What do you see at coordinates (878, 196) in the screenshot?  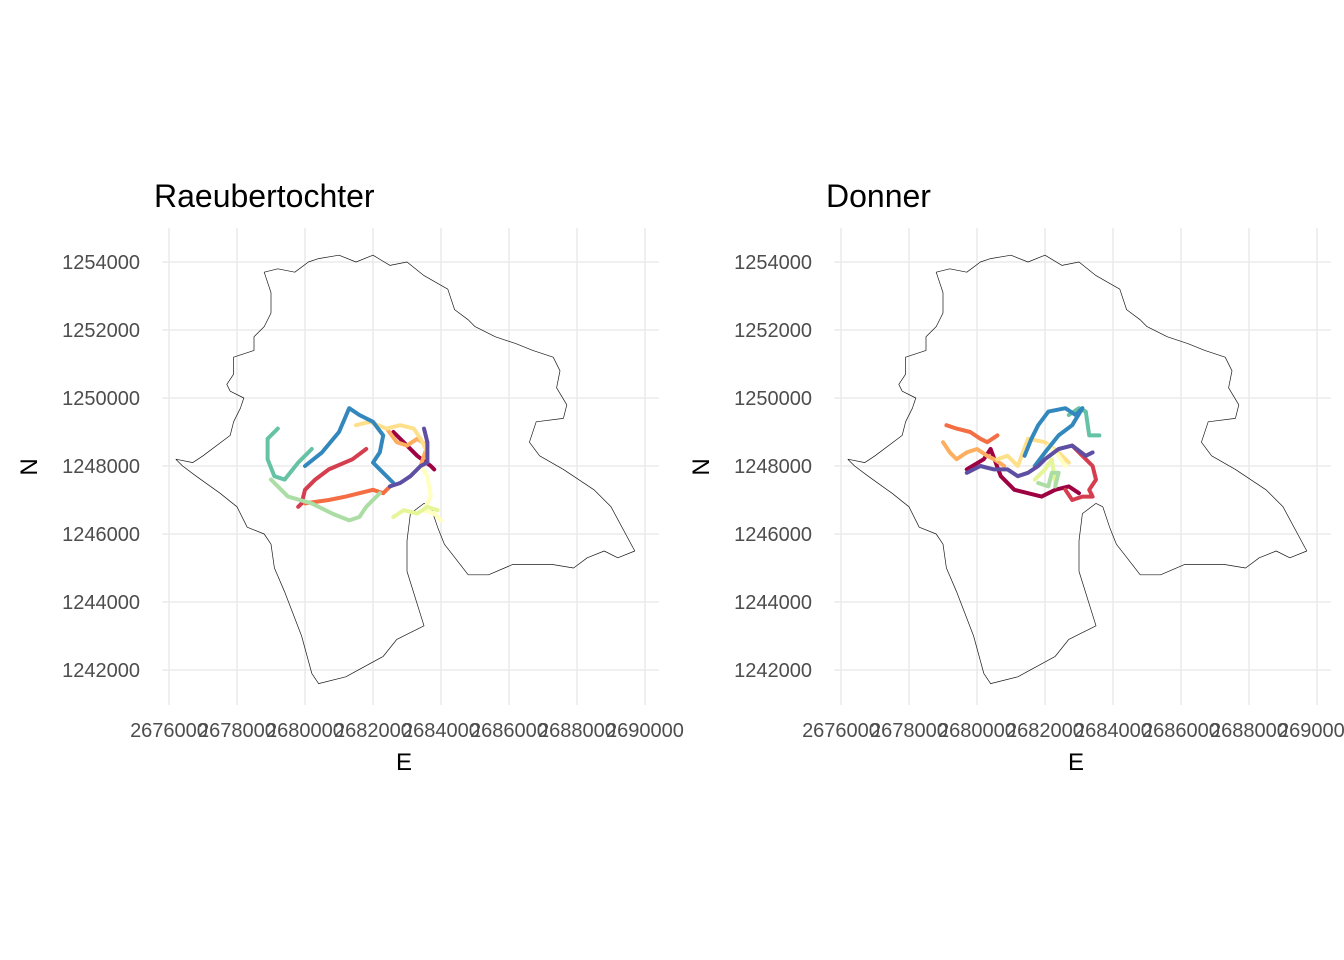 I see `panel-title: Donner` at bounding box center [878, 196].